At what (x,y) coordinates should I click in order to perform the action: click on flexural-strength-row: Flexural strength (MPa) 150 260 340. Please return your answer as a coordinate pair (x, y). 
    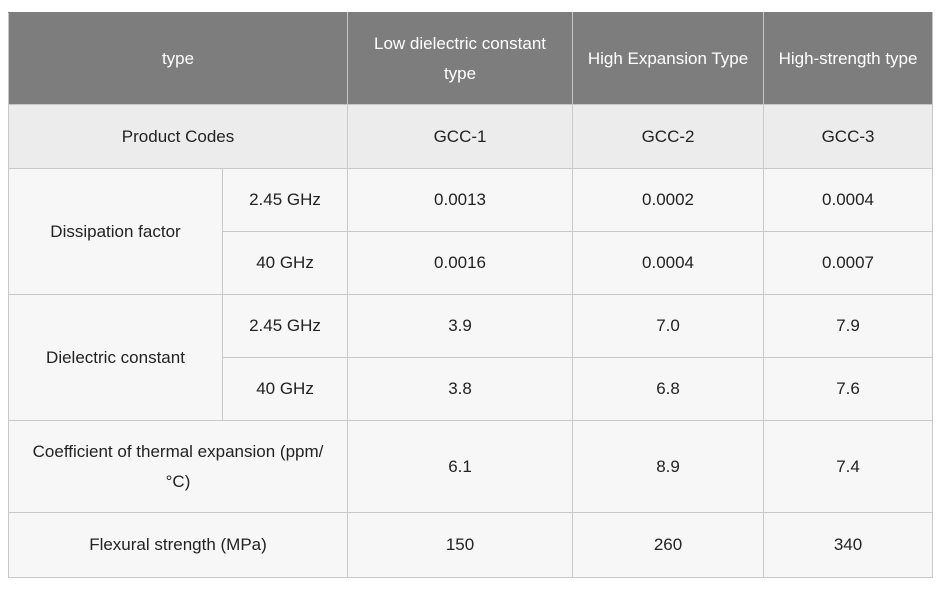
    Looking at the image, I should click on (470, 545).